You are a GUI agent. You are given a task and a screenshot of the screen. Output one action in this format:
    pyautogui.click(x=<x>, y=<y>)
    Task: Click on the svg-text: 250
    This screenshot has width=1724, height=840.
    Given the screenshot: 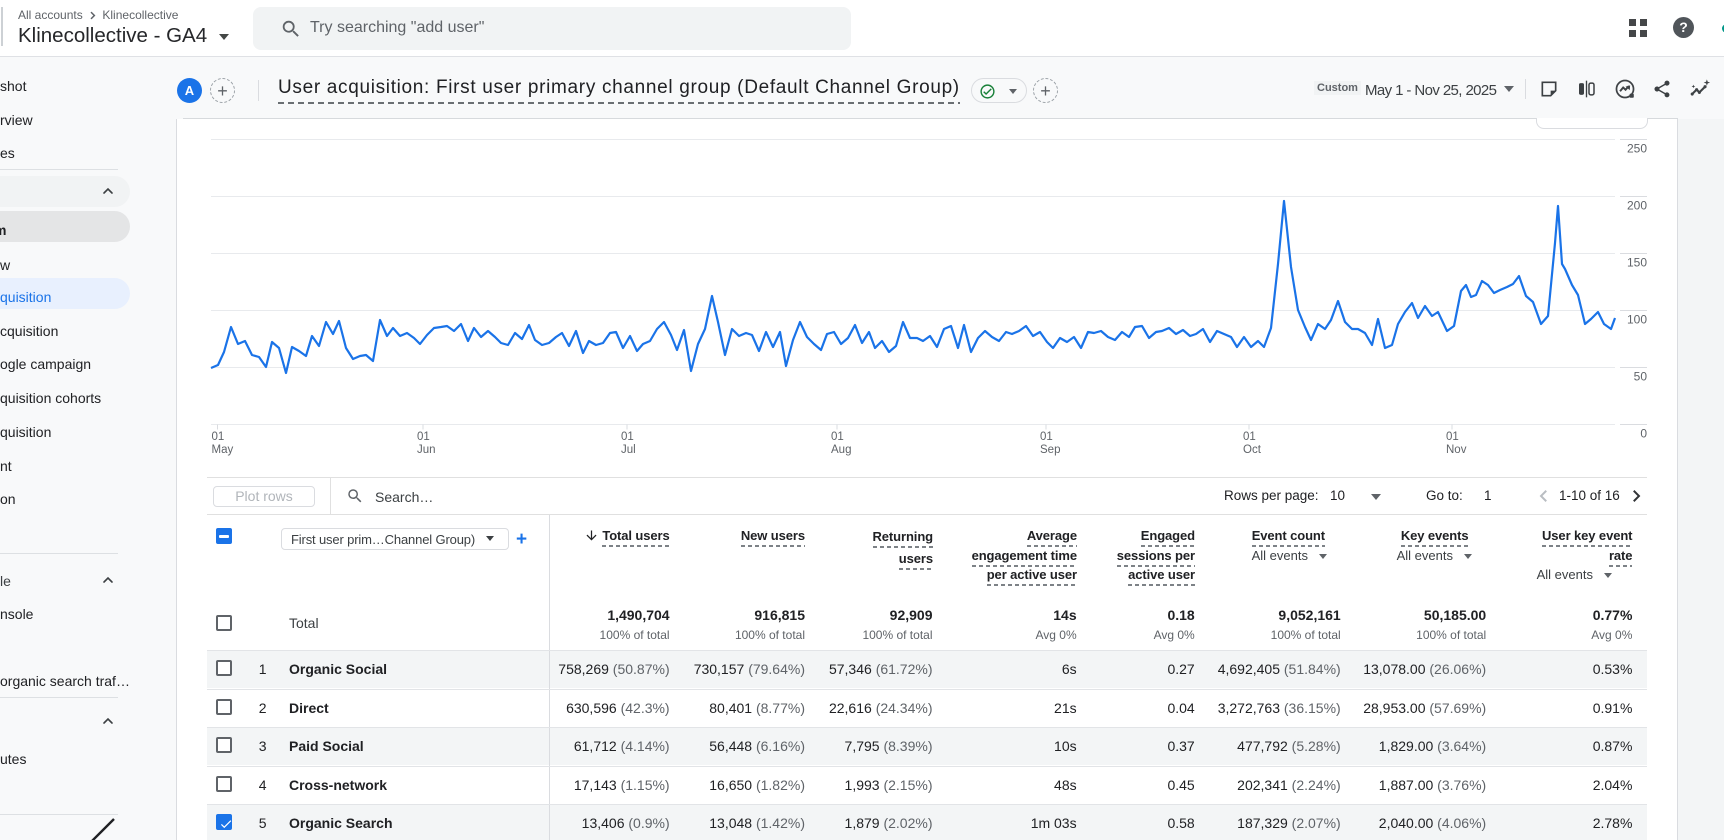 What is the action you would take?
    pyautogui.click(x=1637, y=149)
    